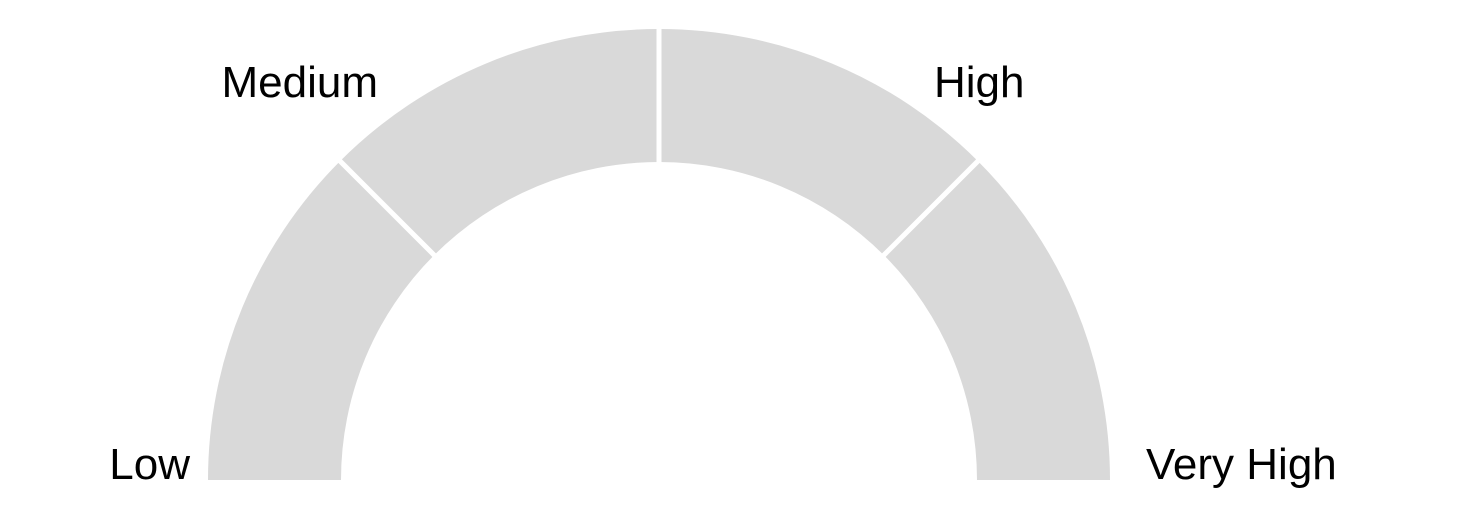  What do you see at coordinates (300, 82) in the screenshot?
I see `tick-label-medium: Medium` at bounding box center [300, 82].